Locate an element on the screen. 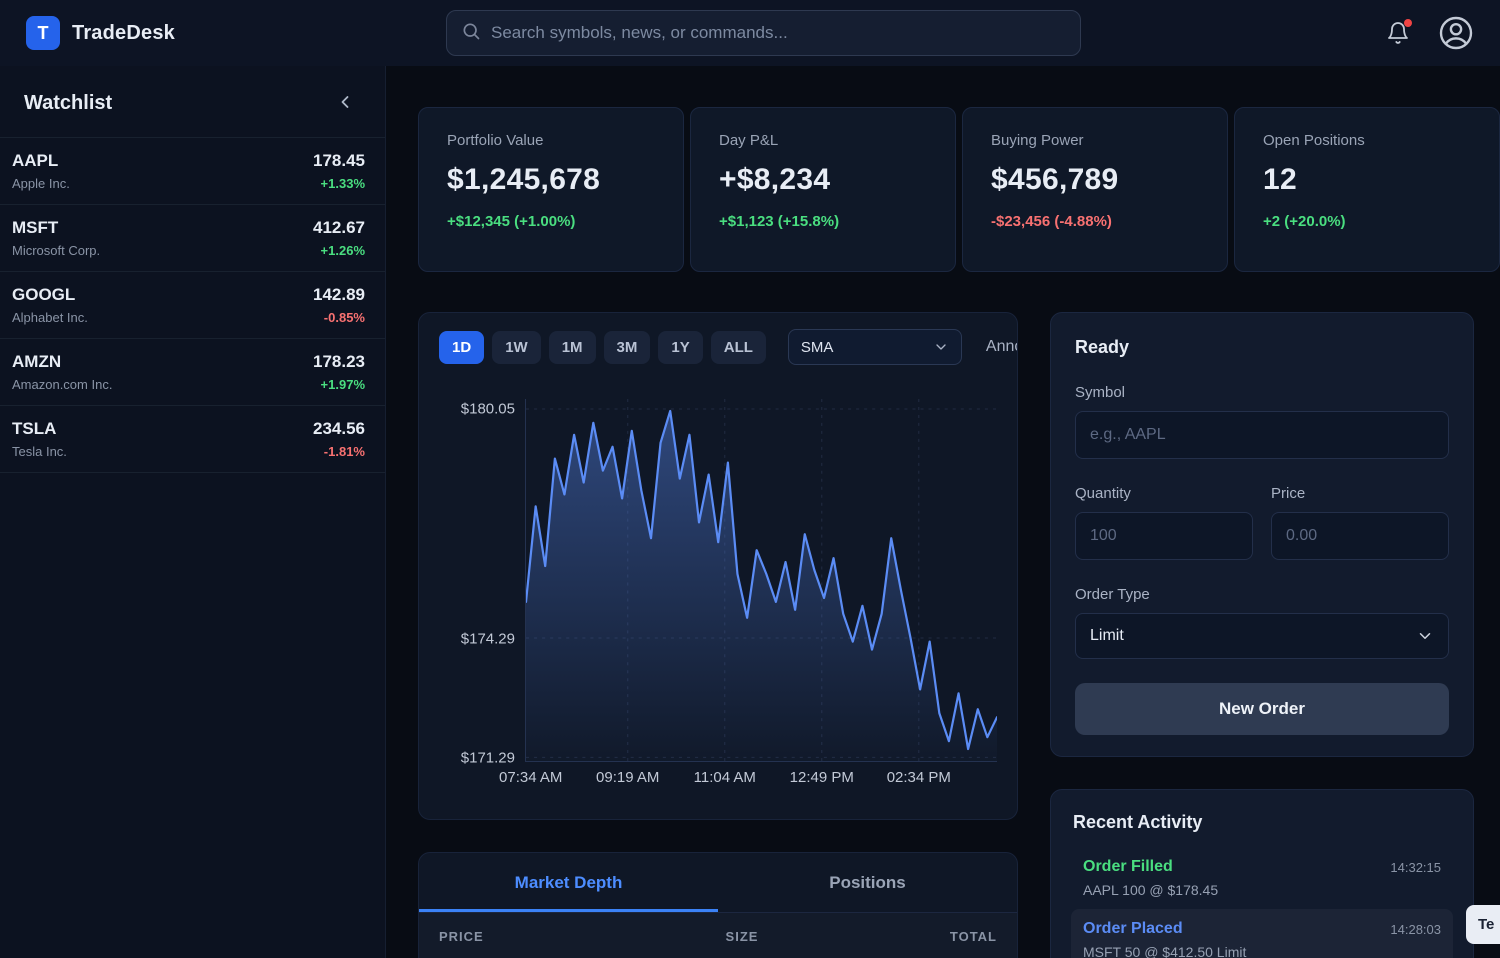 The width and height of the screenshot is (1500, 958). column-price: PRICE is located at coordinates (461, 936).